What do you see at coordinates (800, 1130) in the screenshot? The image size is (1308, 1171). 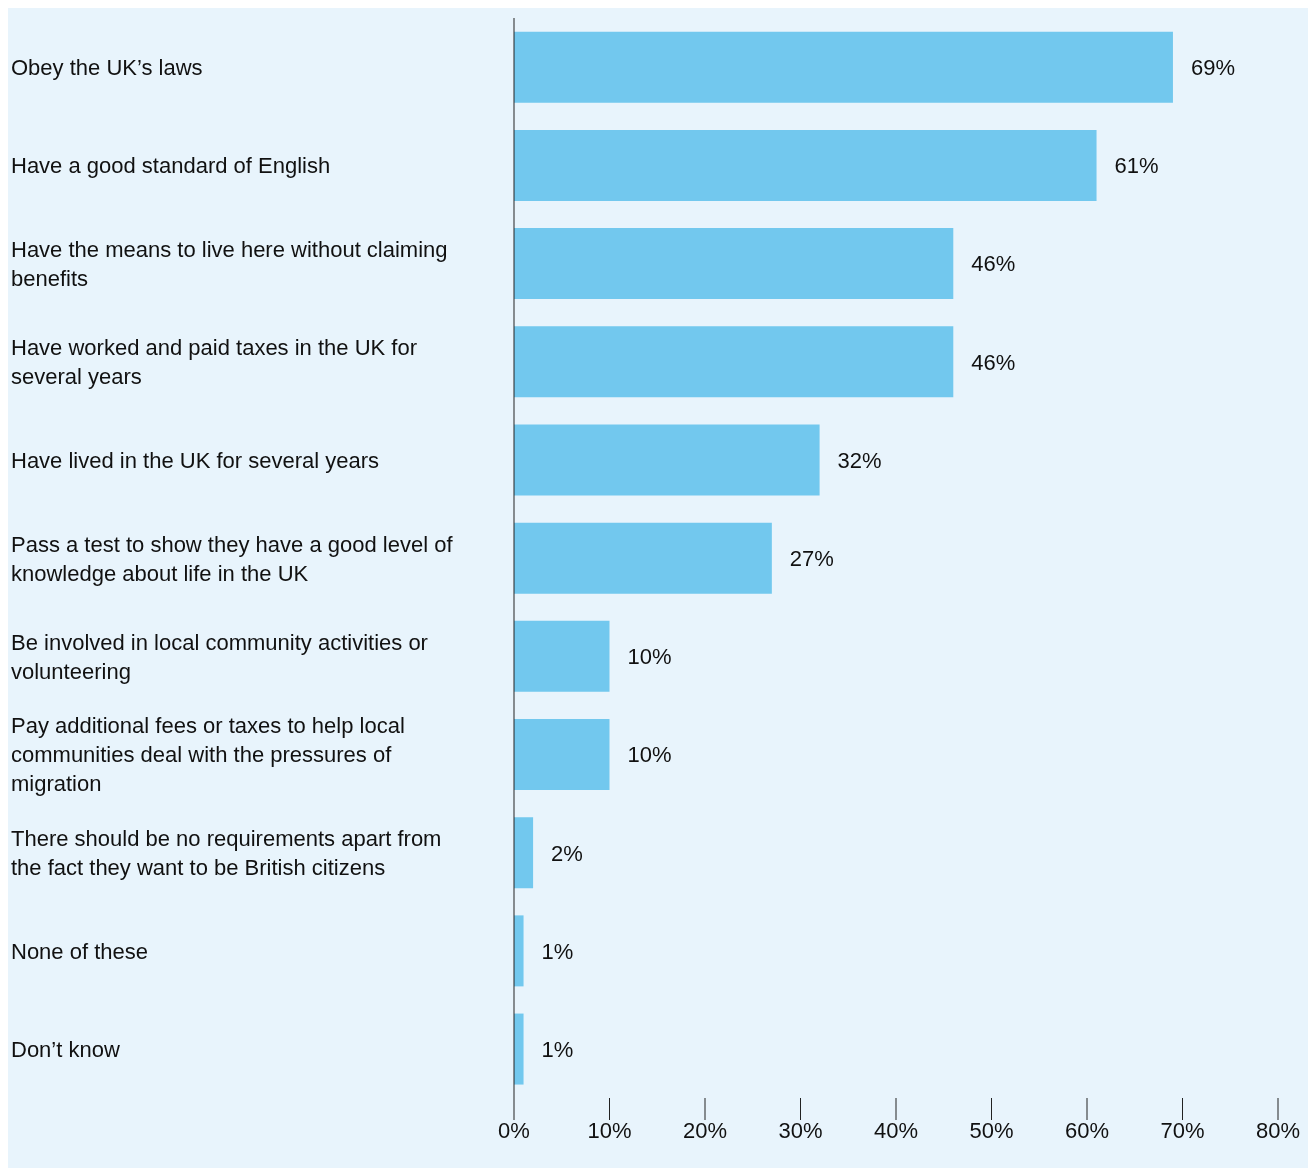 I see `x-tick-label: 30%` at bounding box center [800, 1130].